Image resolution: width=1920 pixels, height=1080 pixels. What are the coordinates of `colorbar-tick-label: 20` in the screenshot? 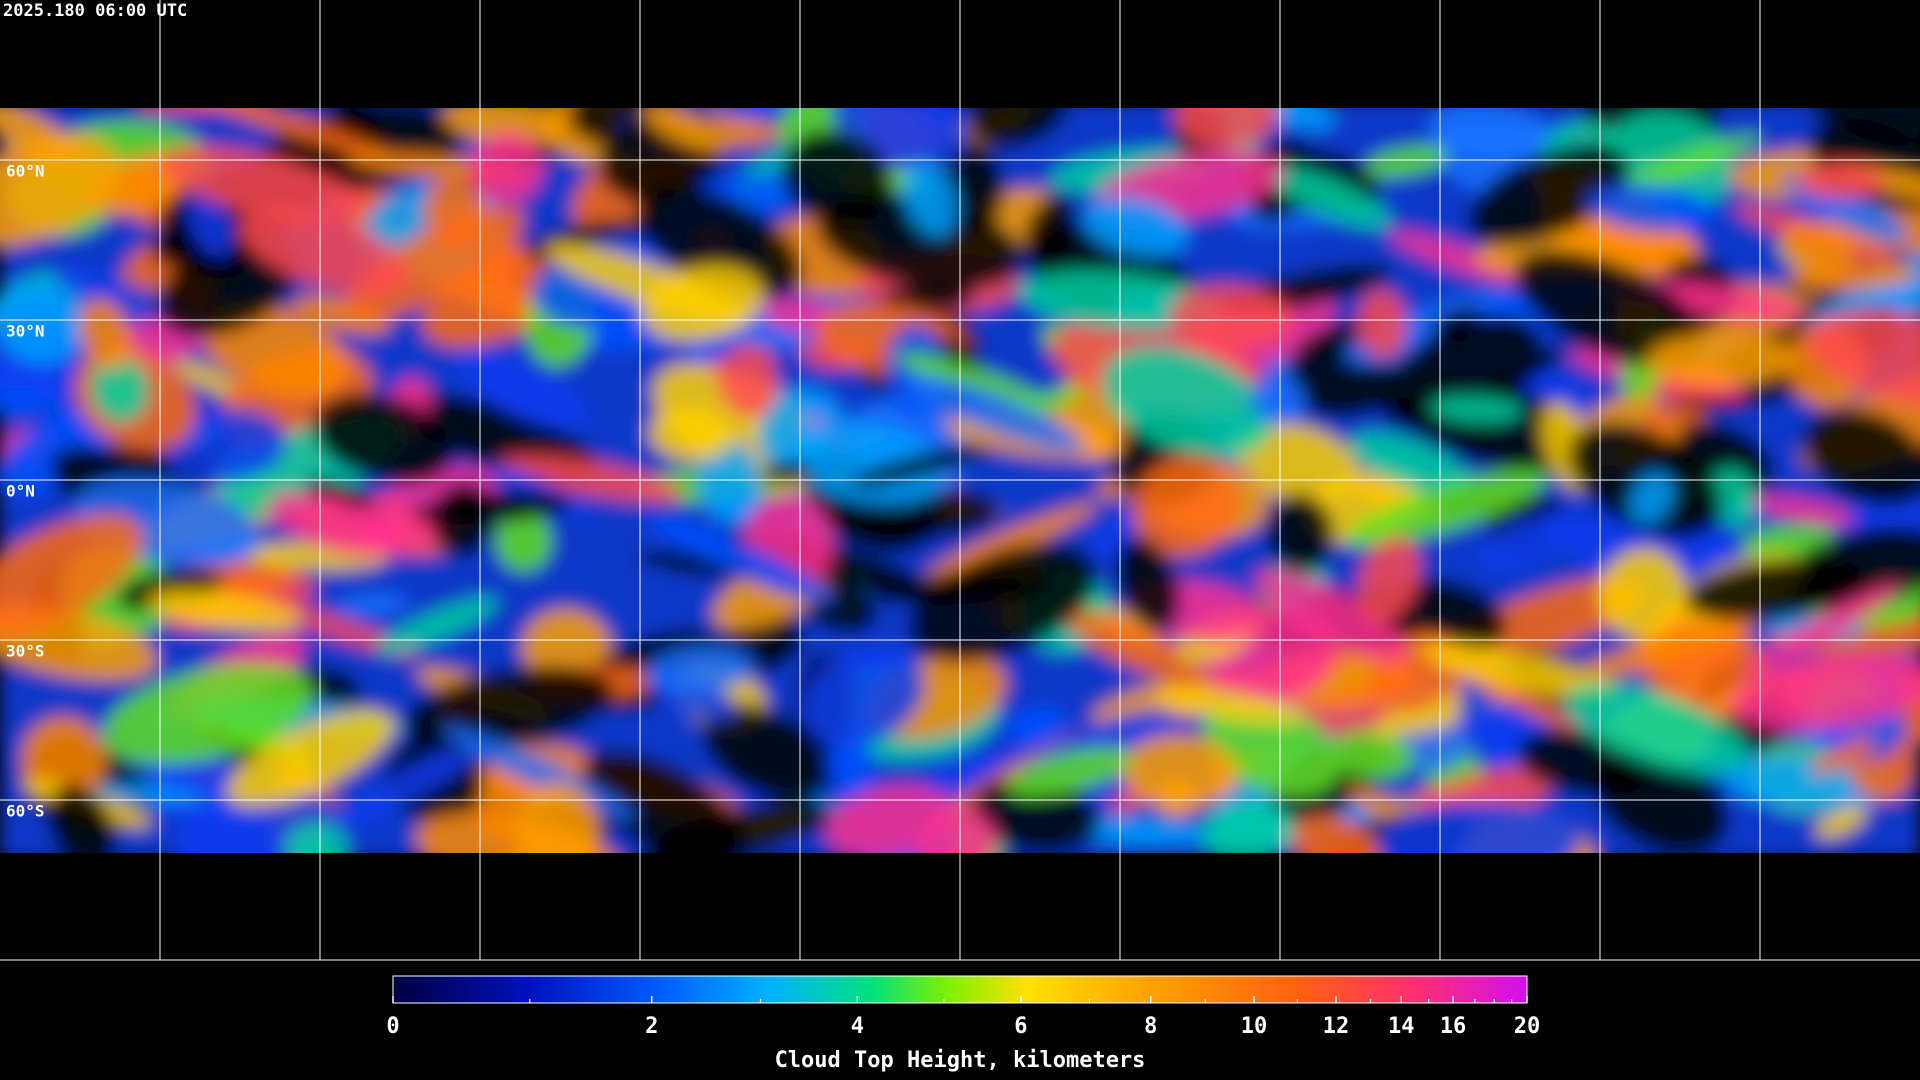 It's located at (1527, 1026).